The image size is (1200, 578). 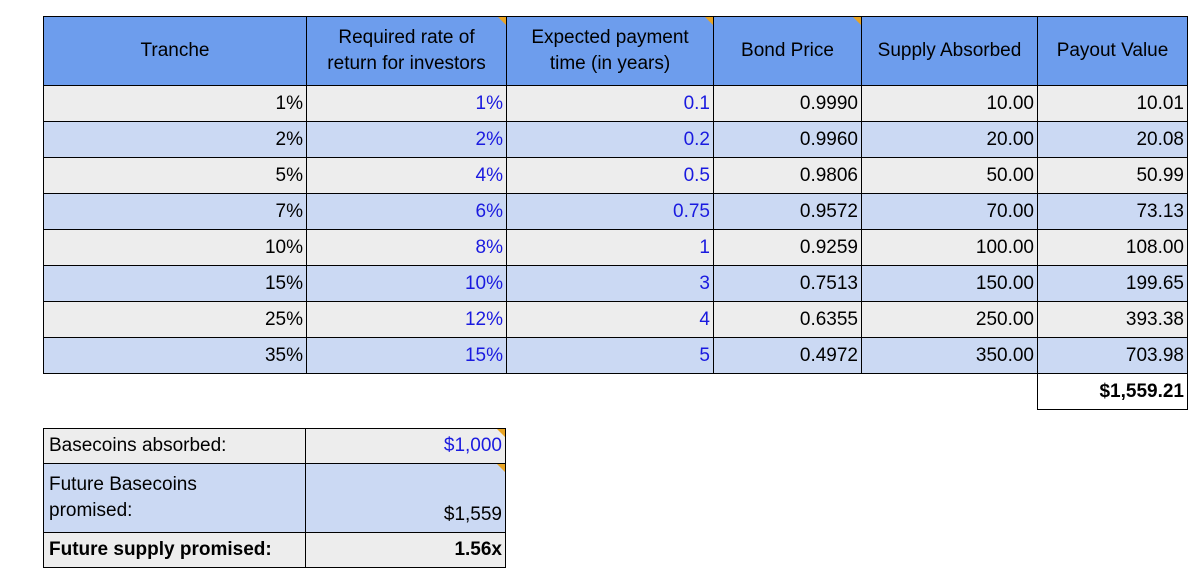 What do you see at coordinates (406, 175) in the screenshot?
I see `cell-required-rate: 4%` at bounding box center [406, 175].